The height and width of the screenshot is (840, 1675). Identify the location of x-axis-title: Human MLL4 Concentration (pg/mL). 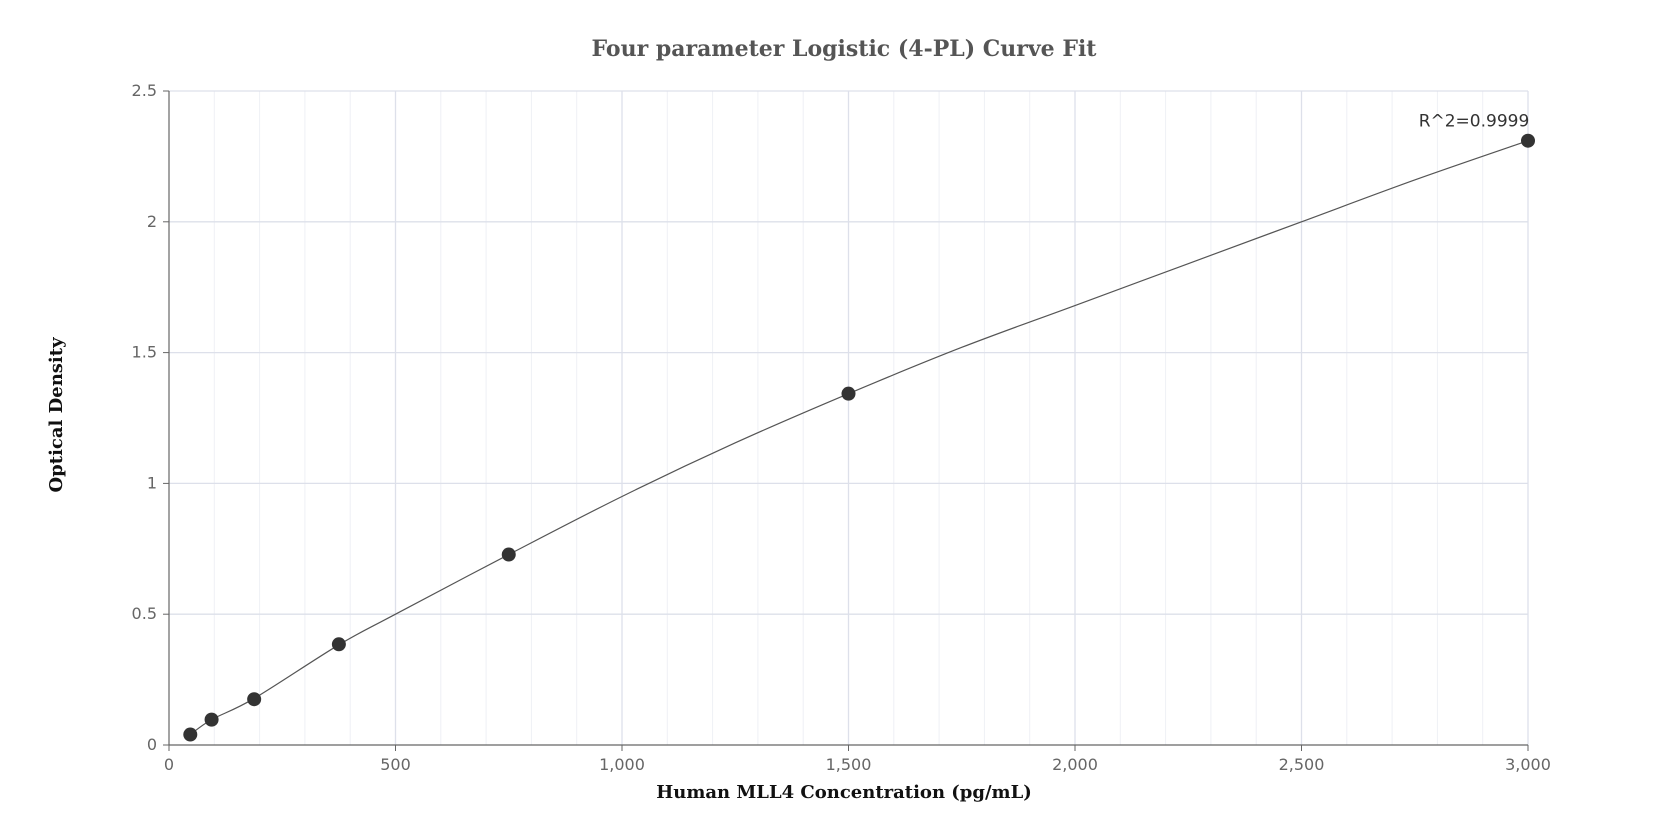
(844, 792).